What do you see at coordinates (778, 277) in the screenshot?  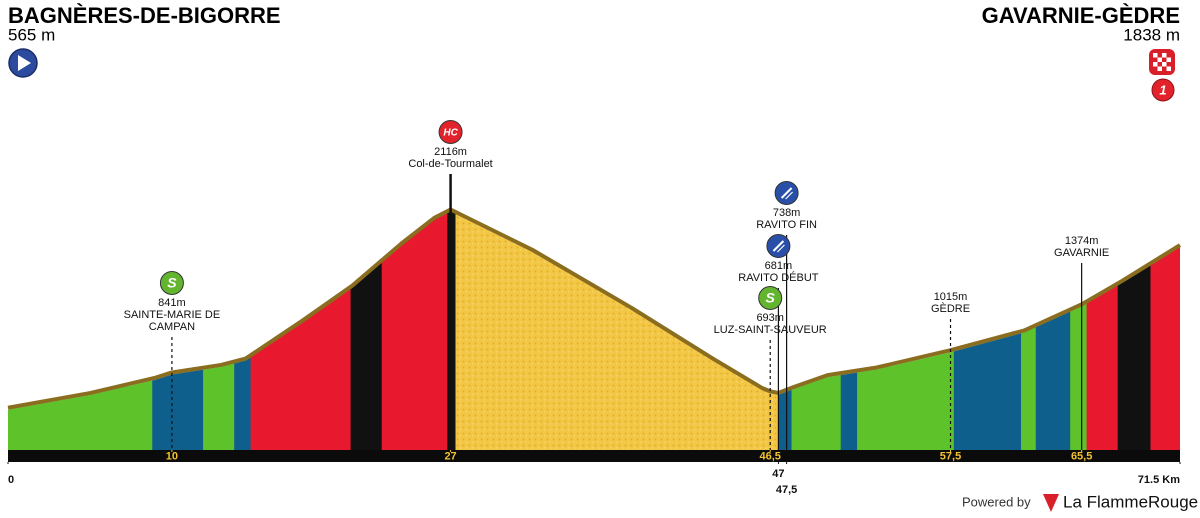 I see `waypoint-name: RAVITO DÉBUT` at bounding box center [778, 277].